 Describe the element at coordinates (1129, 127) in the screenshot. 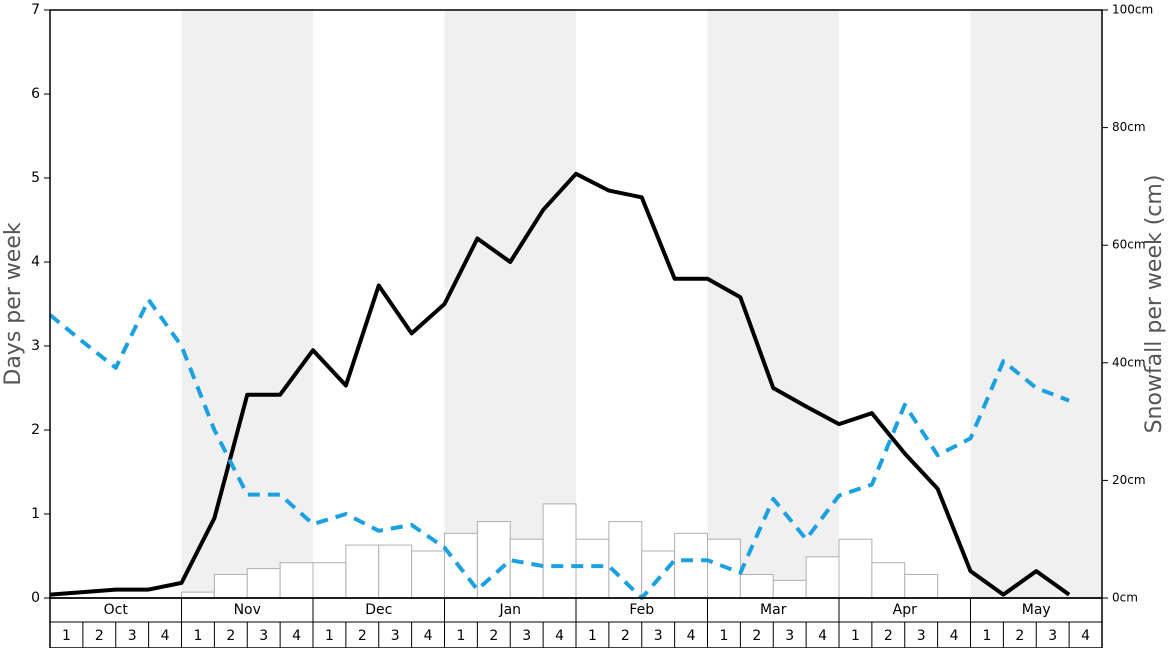

I see `y2-tick-label: 80cm` at that location.